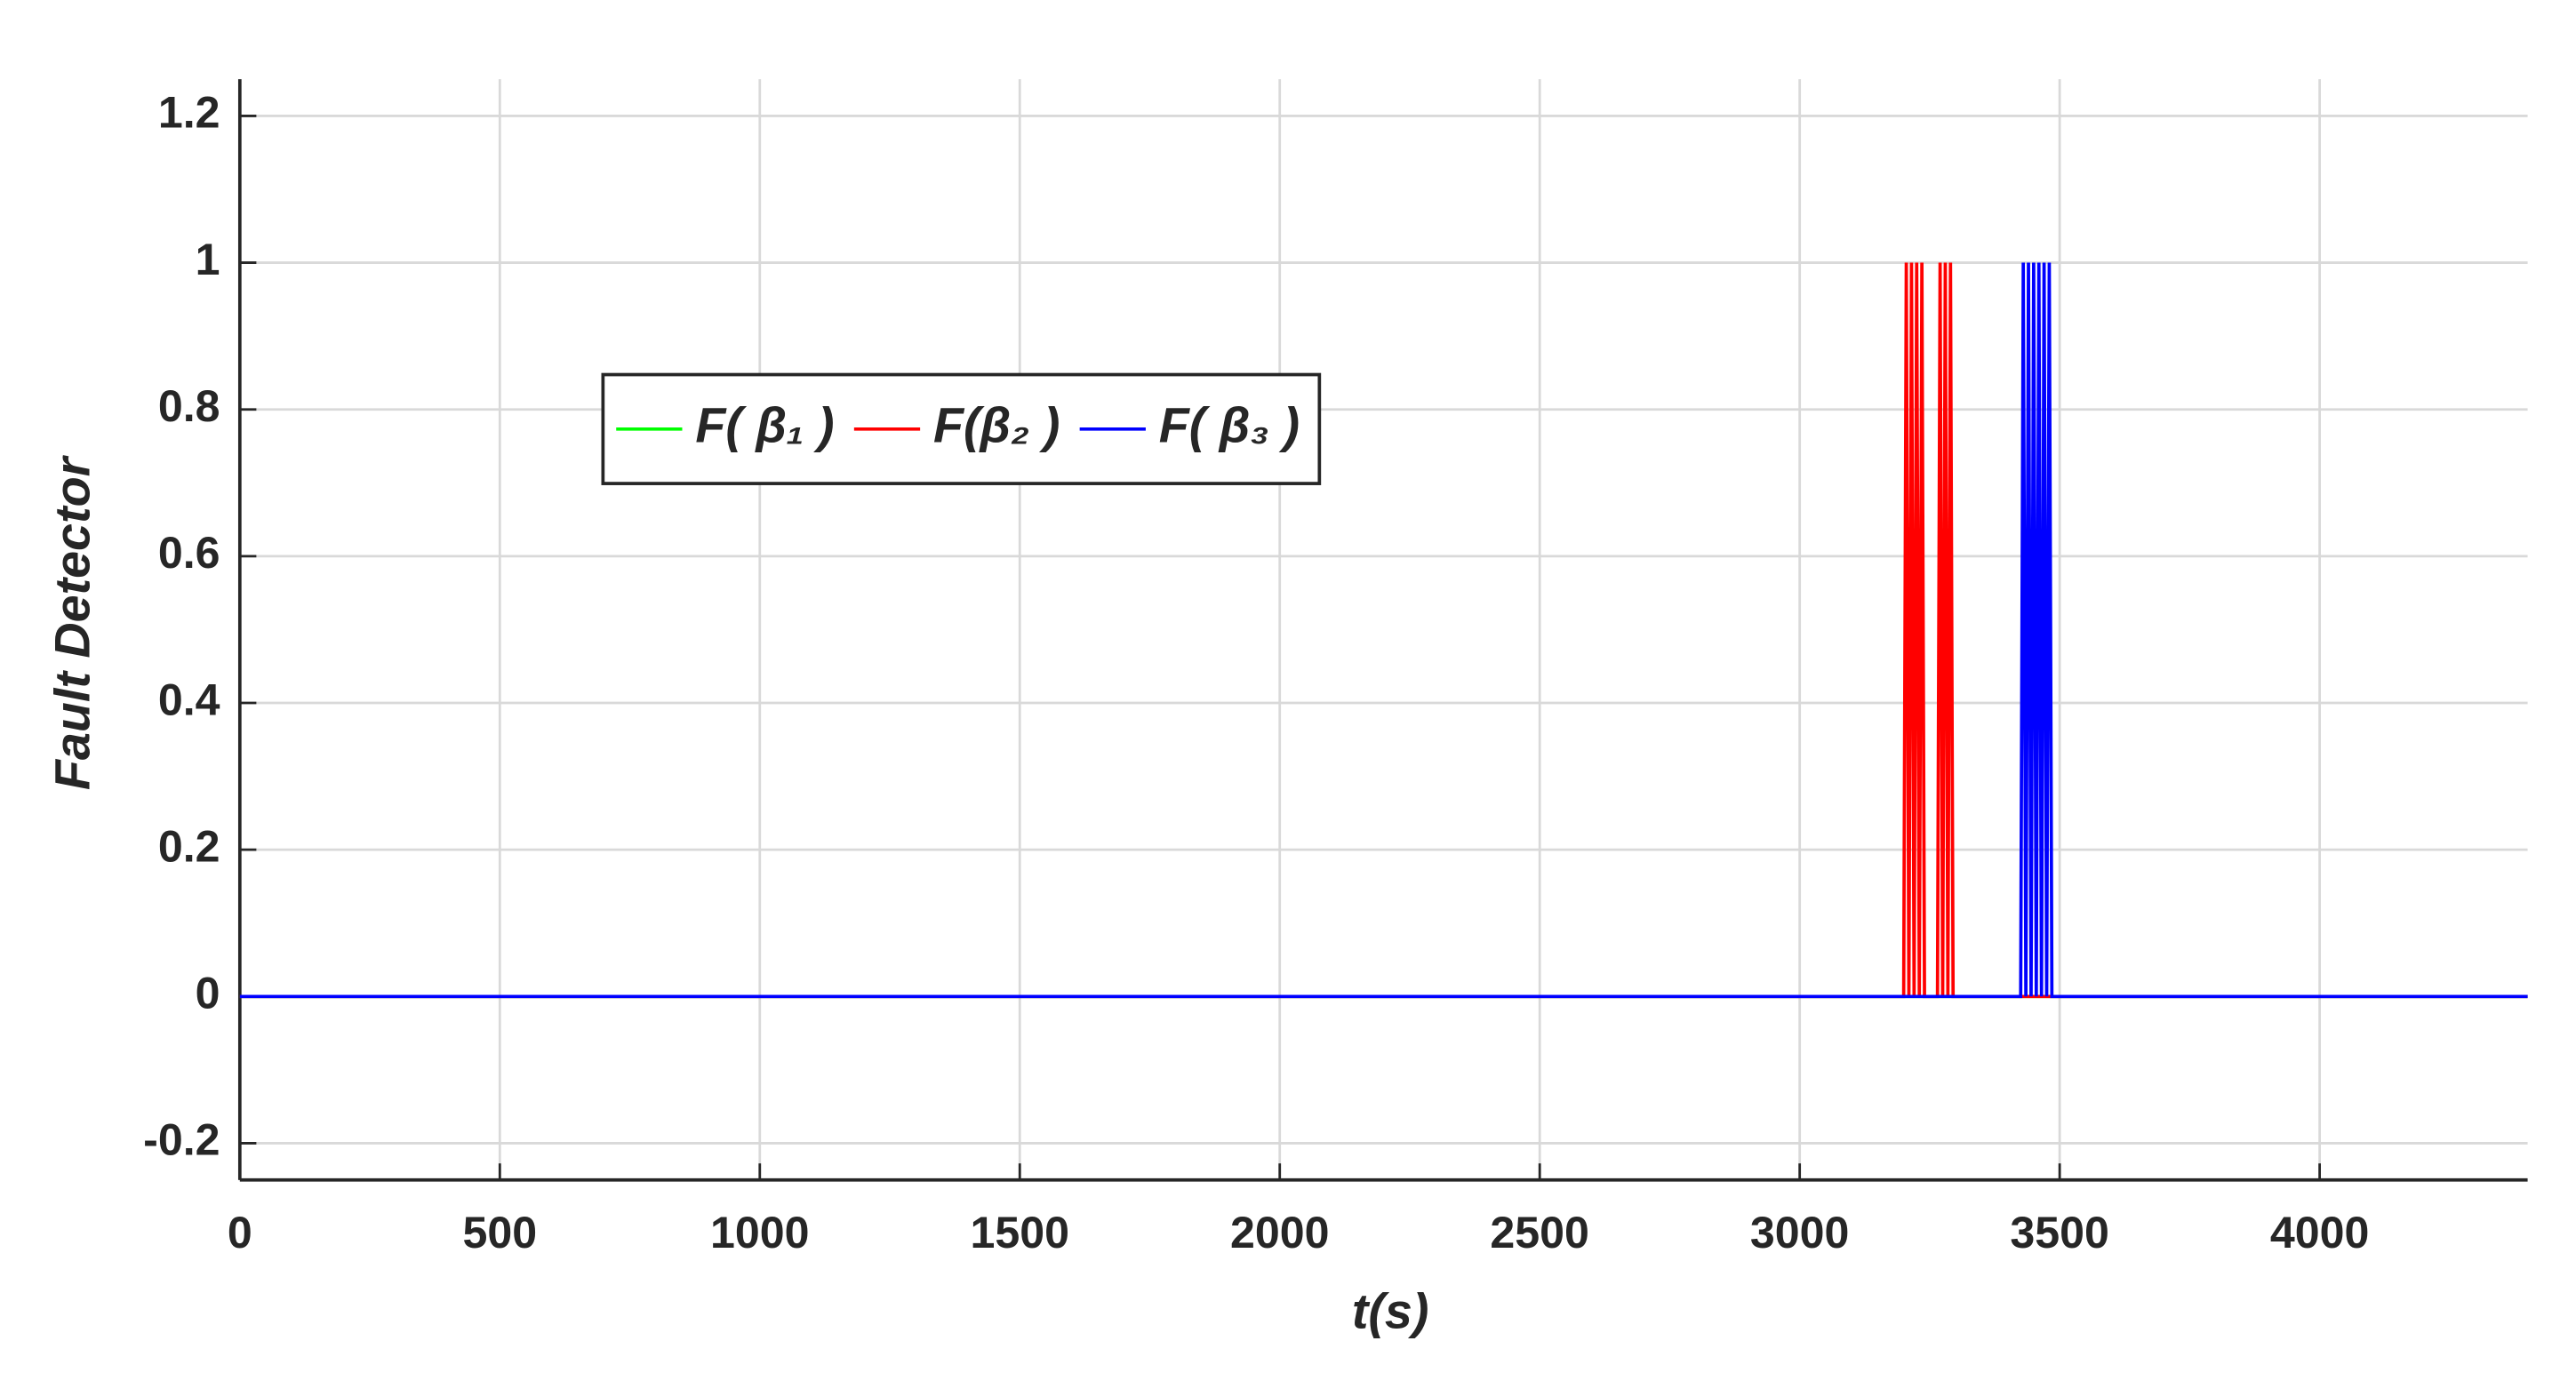 This screenshot has width=2576, height=1373. What do you see at coordinates (1280, 1232) in the screenshot?
I see `x-tick-label: 2000` at bounding box center [1280, 1232].